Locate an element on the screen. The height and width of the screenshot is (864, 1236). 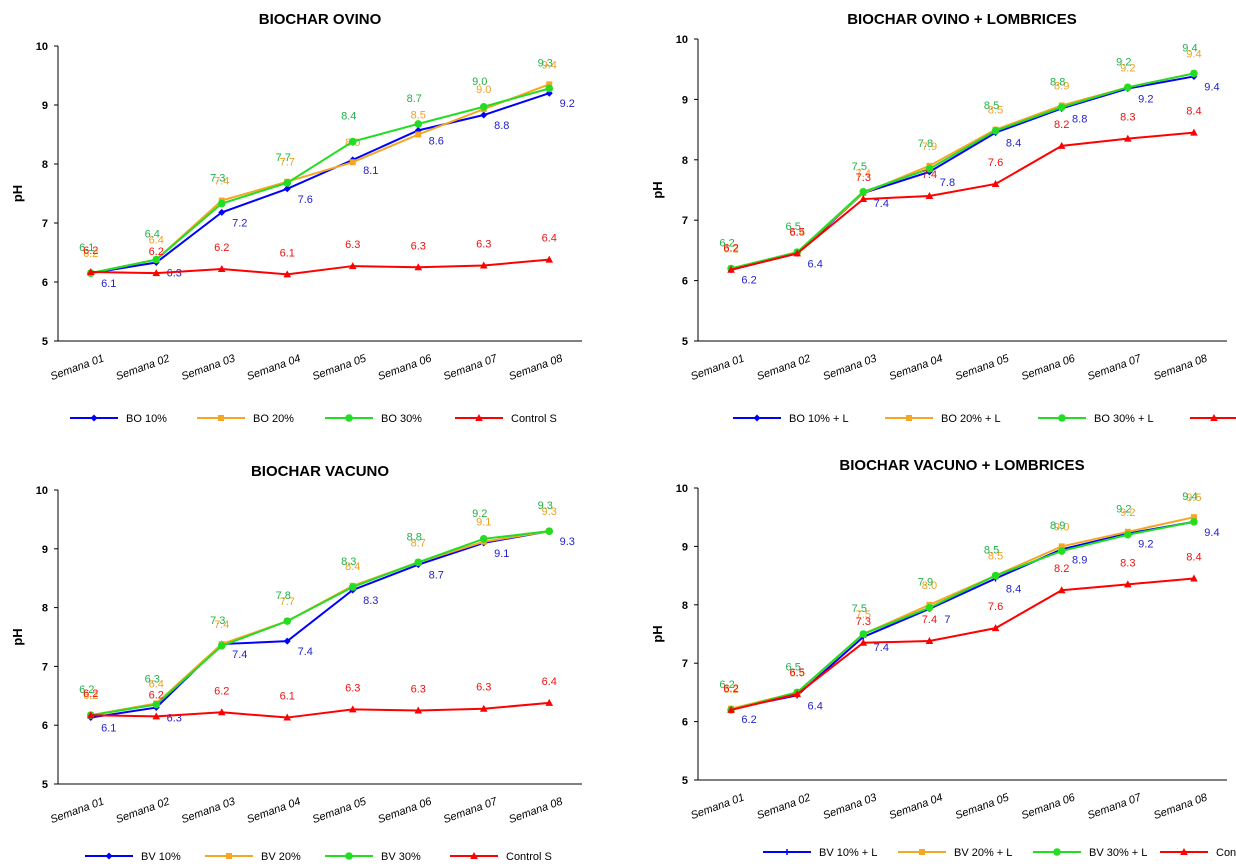
x-tick-label: Semana 03 is located at coordinates (850, 806).